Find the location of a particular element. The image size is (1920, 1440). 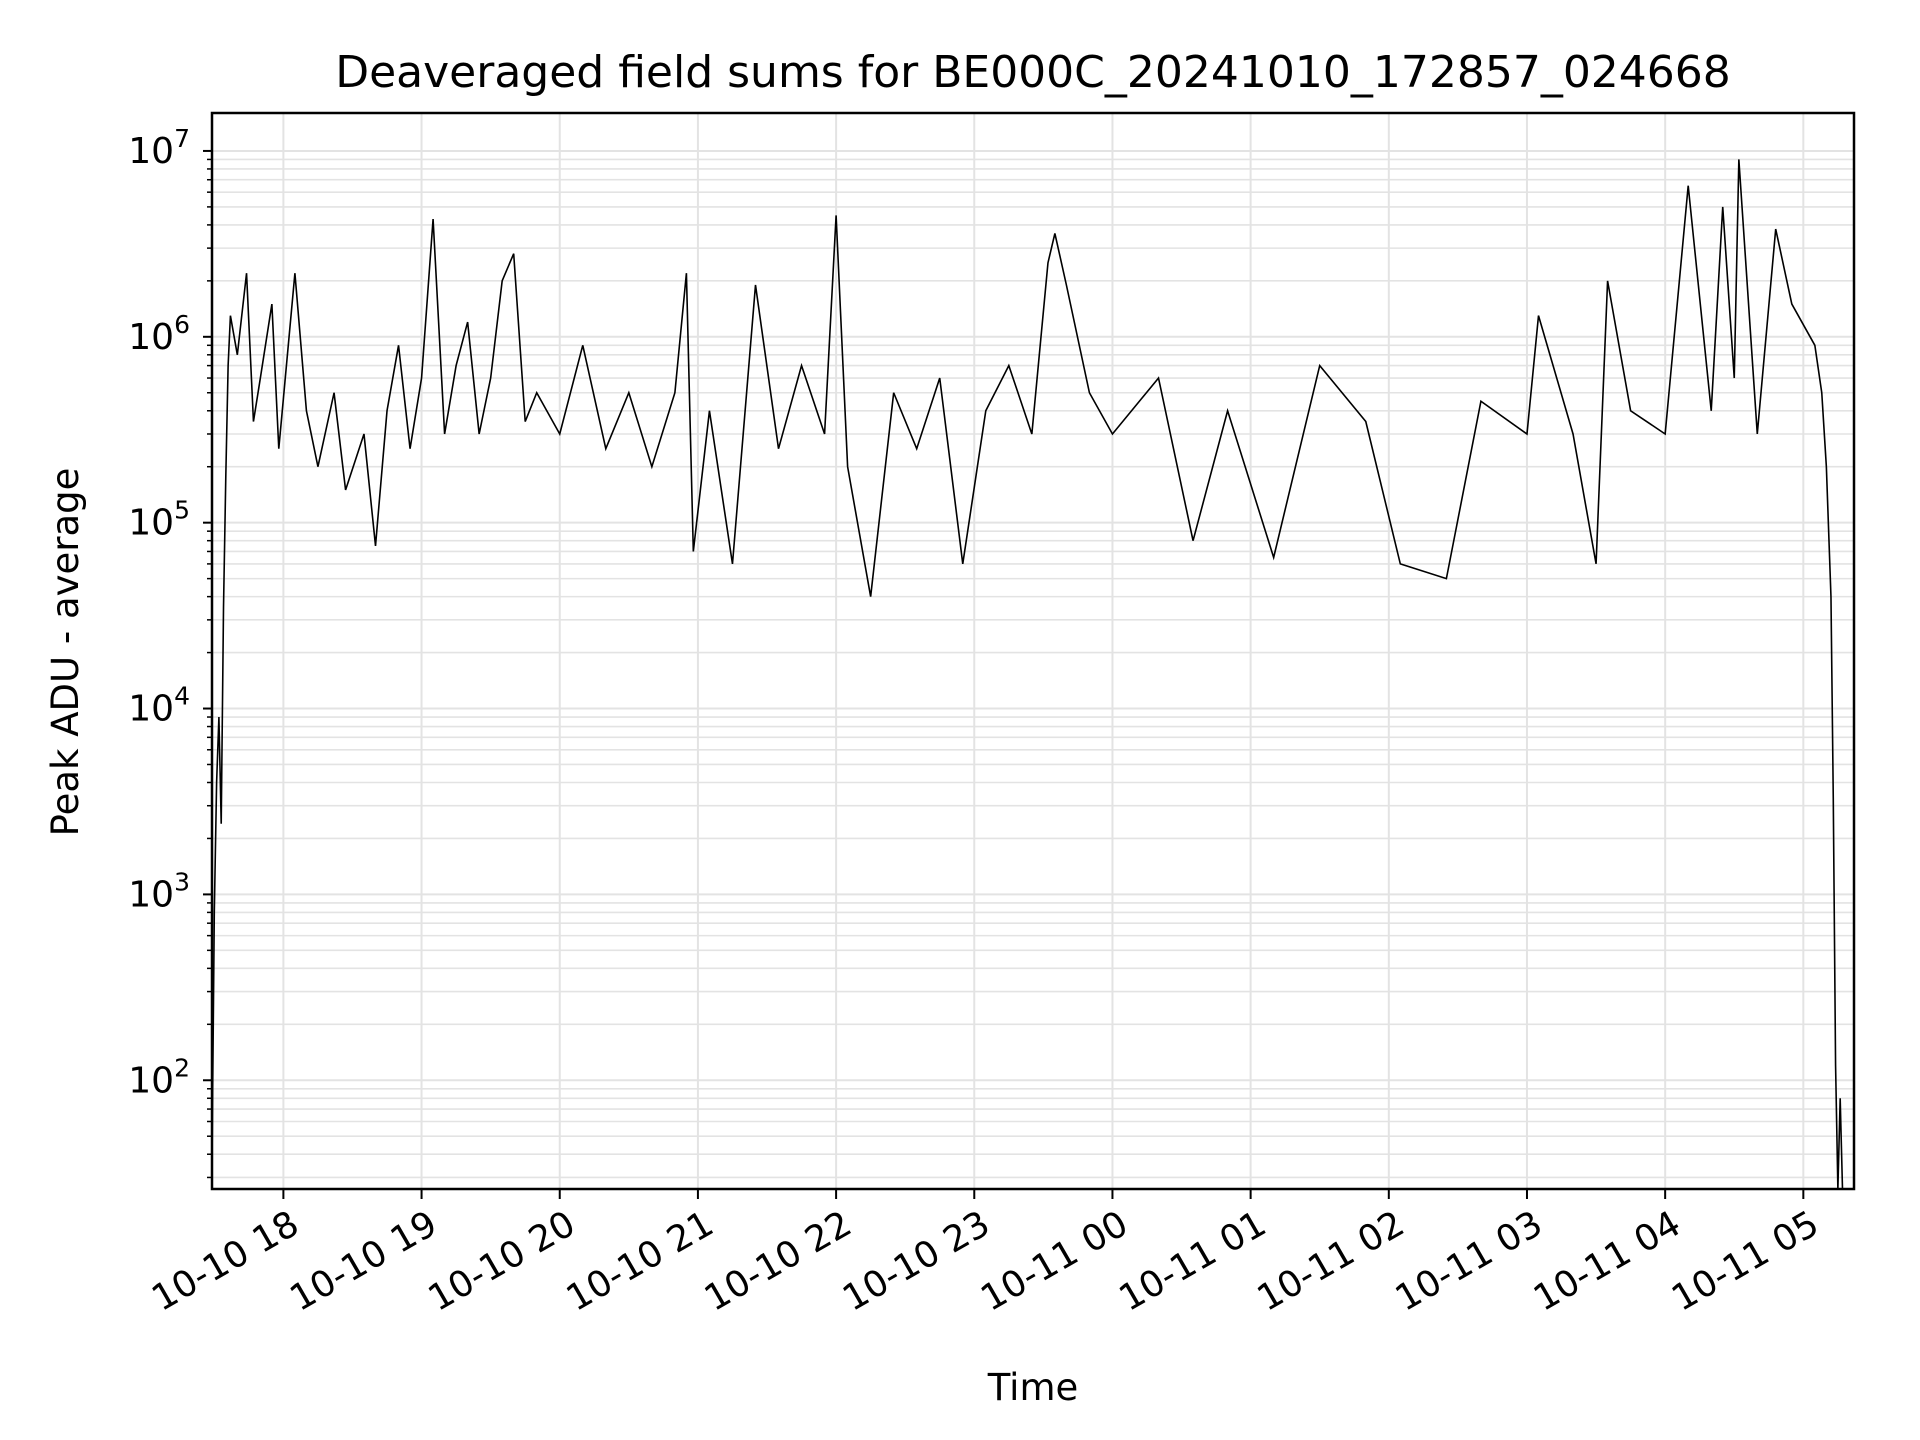

y-tick-label: 10⁵ is located at coordinates (159, 520).